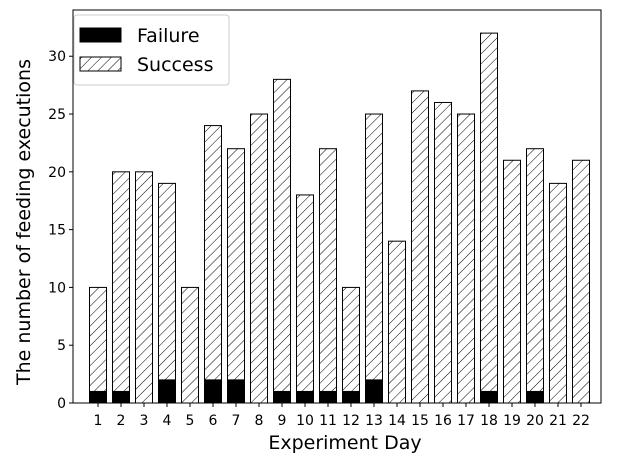 The width and height of the screenshot is (617, 457). I want to click on y-axis-label: The number of feeding executions, so click(24, 222).